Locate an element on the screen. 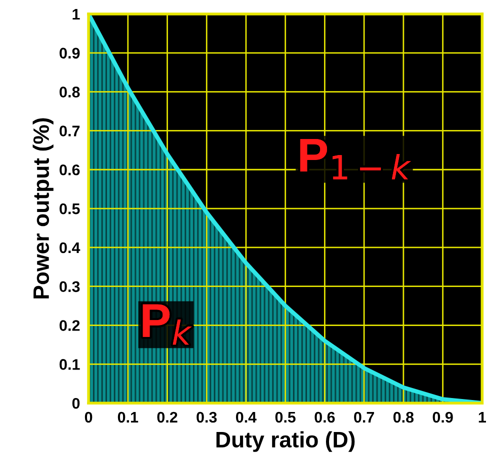 The height and width of the screenshot is (466, 492). y-tick-label: 0 is located at coordinates (76, 403).